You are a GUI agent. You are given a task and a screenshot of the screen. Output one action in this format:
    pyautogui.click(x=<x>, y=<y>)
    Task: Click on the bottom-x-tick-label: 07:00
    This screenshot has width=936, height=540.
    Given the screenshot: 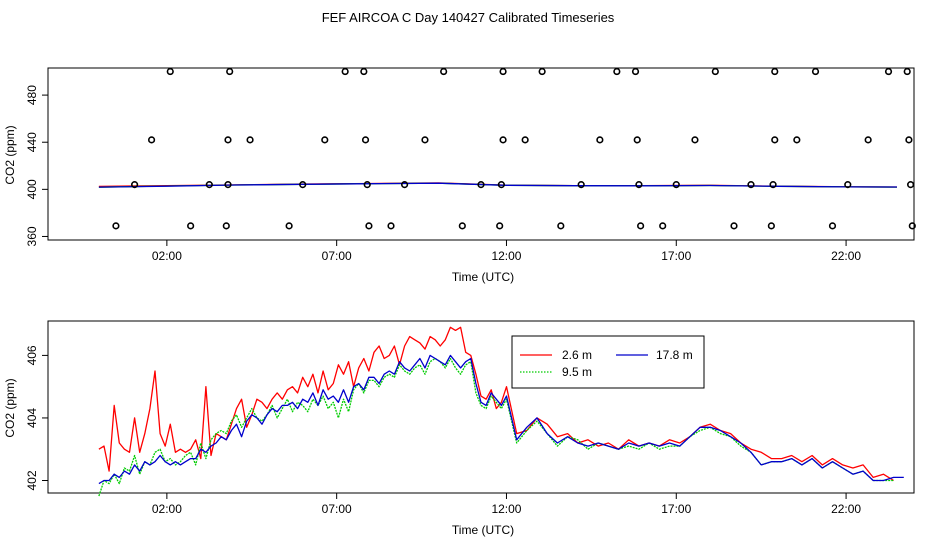 What is the action you would take?
    pyautogui.click(x=337, y=509)
    